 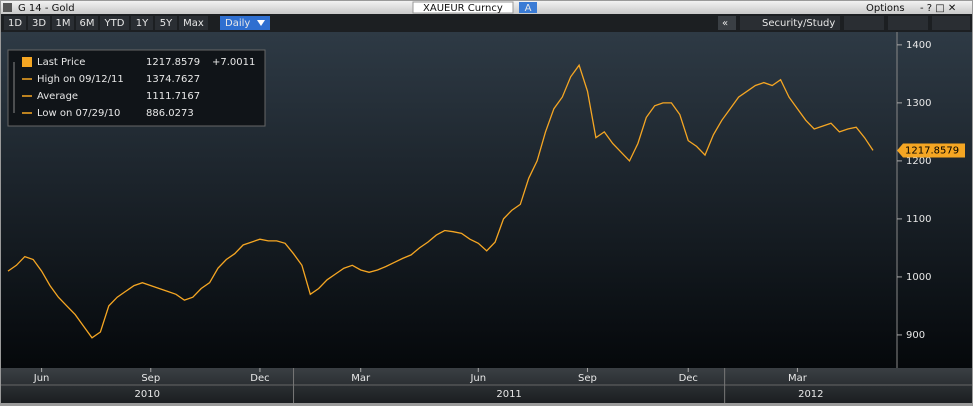 What do you see at coordinates (173, 62) in the screenshot?
I see `legend-value: 1217.8579` at bounding box center [173, 62].